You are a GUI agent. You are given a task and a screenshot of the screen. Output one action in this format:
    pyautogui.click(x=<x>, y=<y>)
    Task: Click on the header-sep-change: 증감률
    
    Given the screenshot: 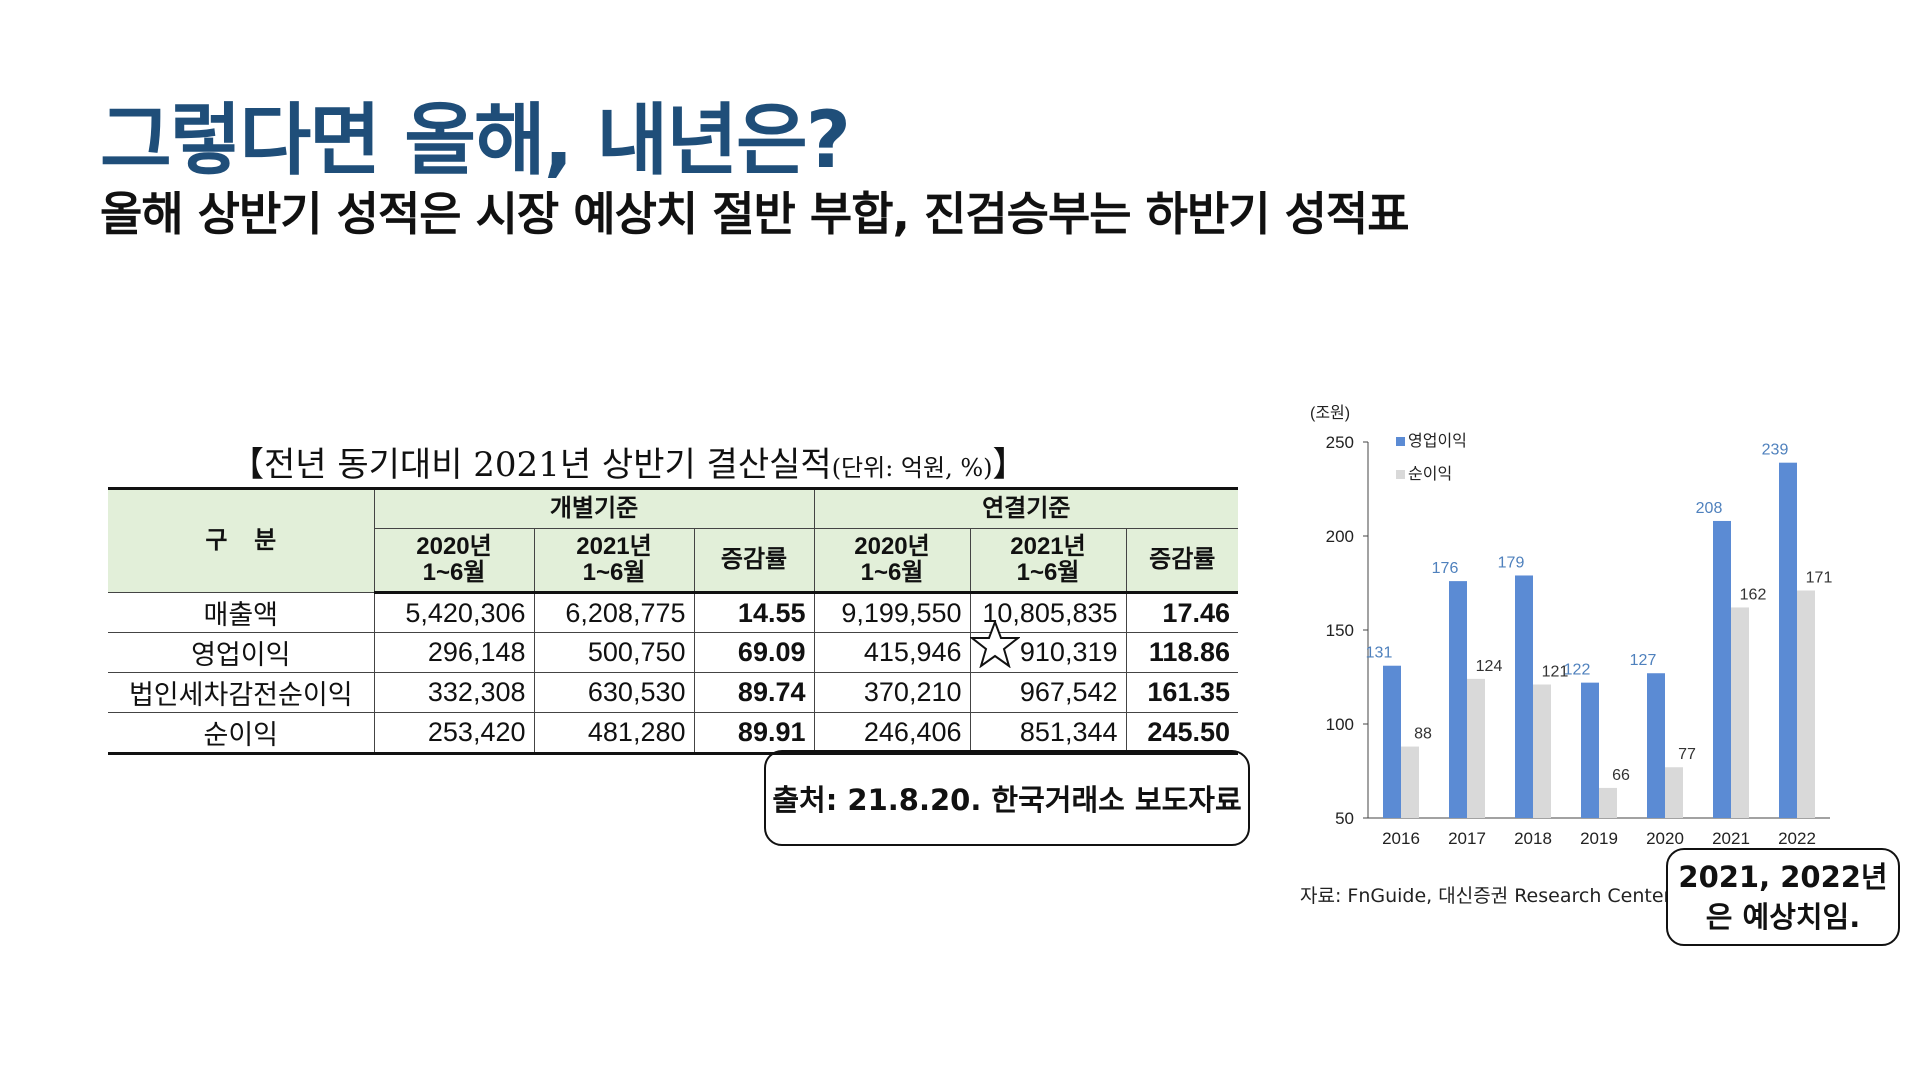 What is the action you would take?
    pyautogui.click(x=754, y=561)
    